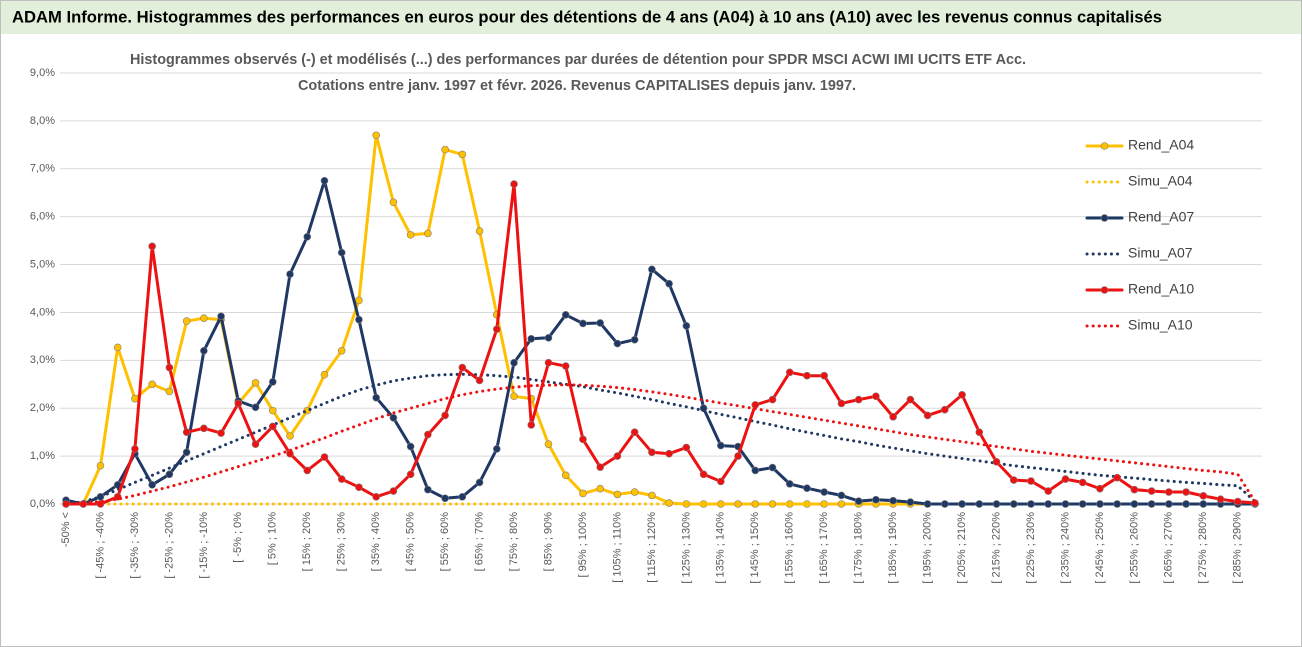  Describe the element at coordinates (411, 542) in the screenshot. I see `x-tick-label: [ 45% ; 50%` at that location.